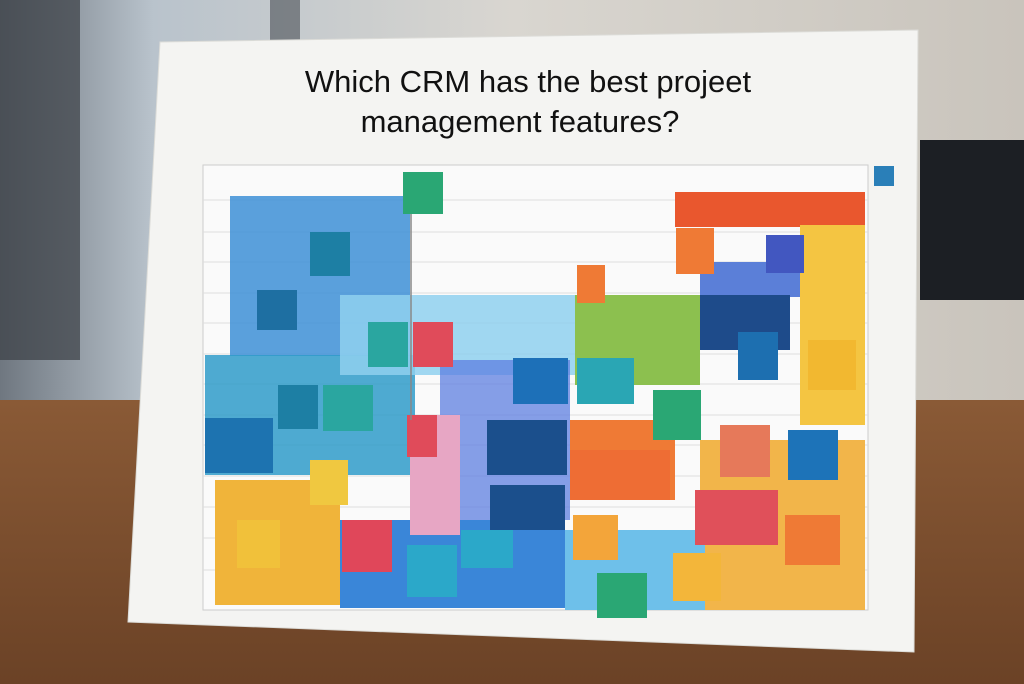 This screenshot has width=1024, height=684. Describe the element at coordinates (520, 121) in the screenshot. I see `poster-title: management features?` at that location.